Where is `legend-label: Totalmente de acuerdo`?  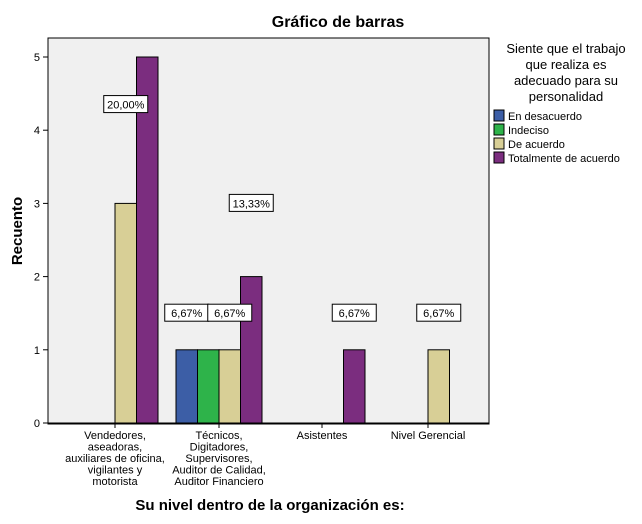 legend-label: Totalmente de acuerdo is located at coordinates (564, 159).